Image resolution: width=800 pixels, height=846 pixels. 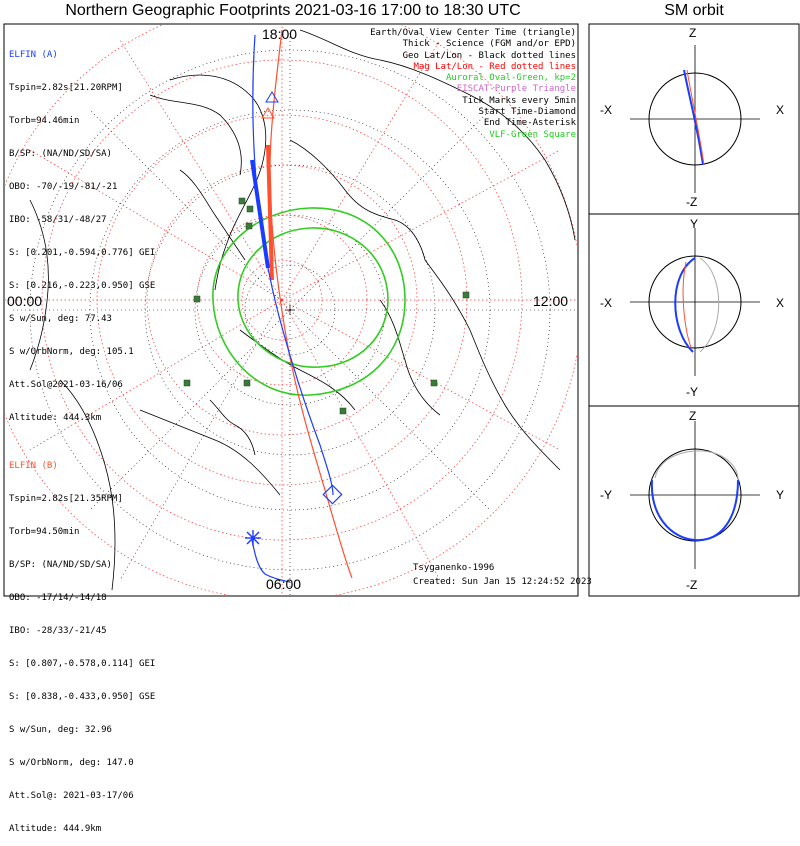 What do you see at coordinates (695, 119) in the screenshot?
I see `sm-panel-xz` at bounding box center [695, 119].